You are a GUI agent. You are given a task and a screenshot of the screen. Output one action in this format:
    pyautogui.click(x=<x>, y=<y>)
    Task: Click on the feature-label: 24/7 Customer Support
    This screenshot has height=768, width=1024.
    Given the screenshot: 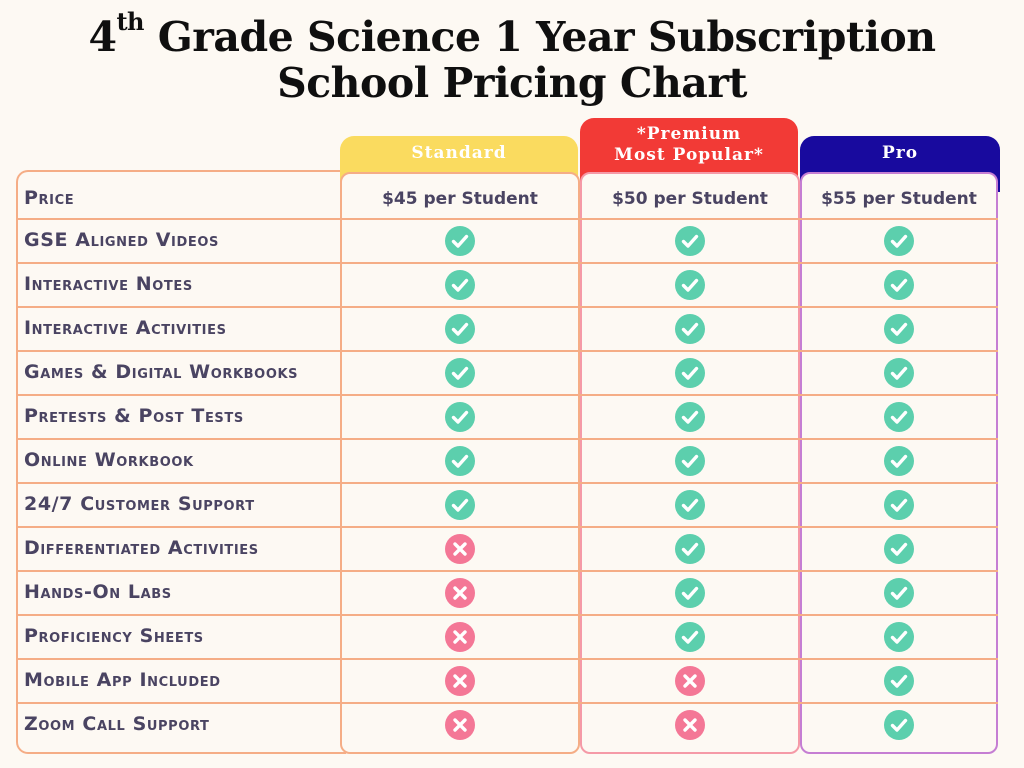 What is the action you would take?
    pyautogui.click(x=139, y=504)
    